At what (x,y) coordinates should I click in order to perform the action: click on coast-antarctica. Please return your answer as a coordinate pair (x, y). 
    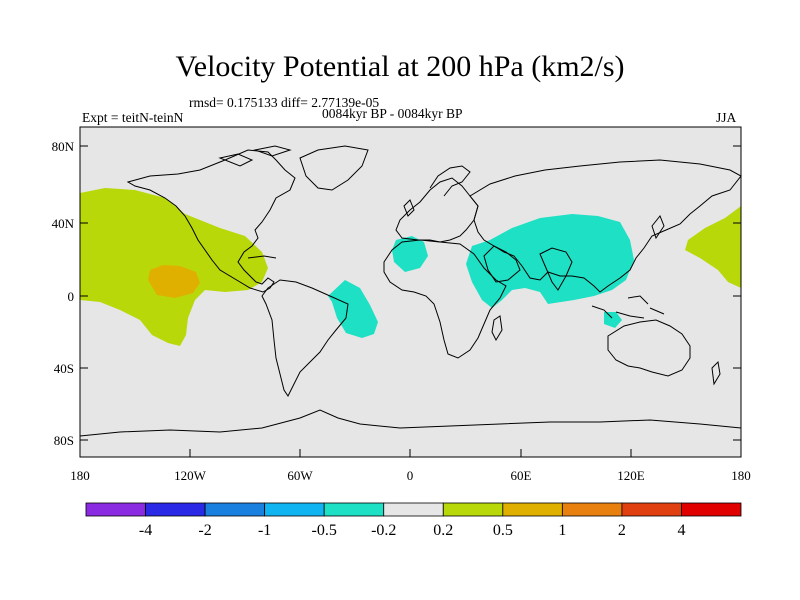
    Looking at the image, I should click on (410, 423).